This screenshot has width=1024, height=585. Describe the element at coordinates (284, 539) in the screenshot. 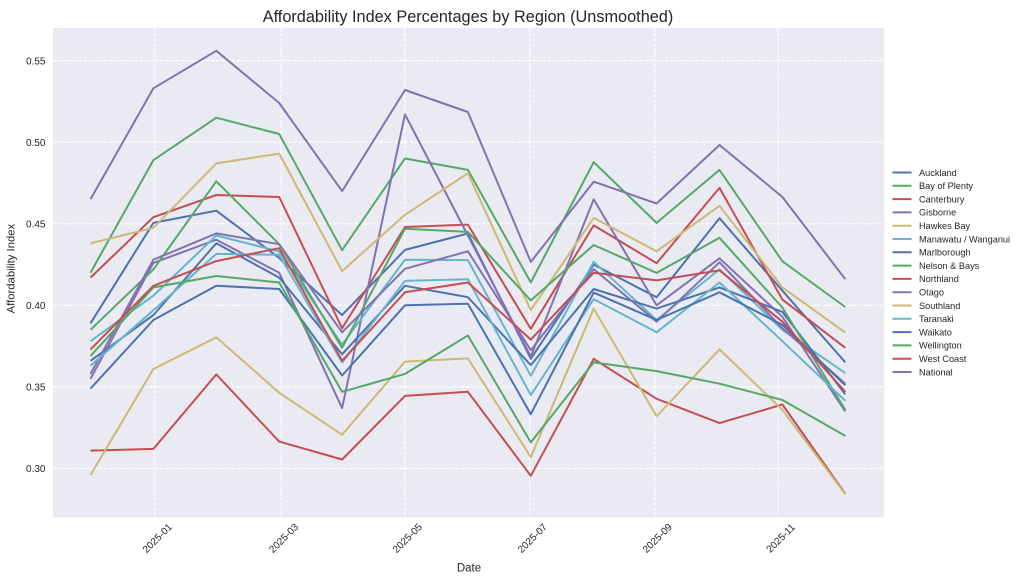

I see `svg-text: 2025-03` at that location.